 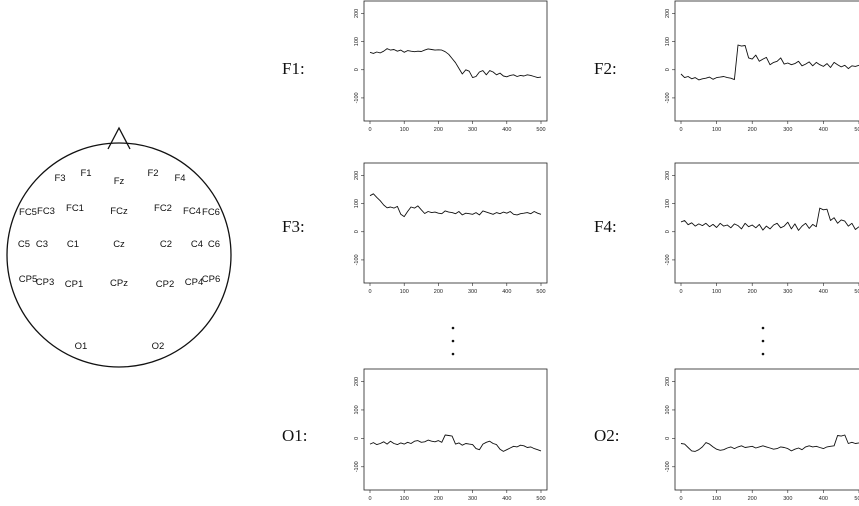 I want to click on electrode-label-cp1: CP1, so click(x=74, y=284).